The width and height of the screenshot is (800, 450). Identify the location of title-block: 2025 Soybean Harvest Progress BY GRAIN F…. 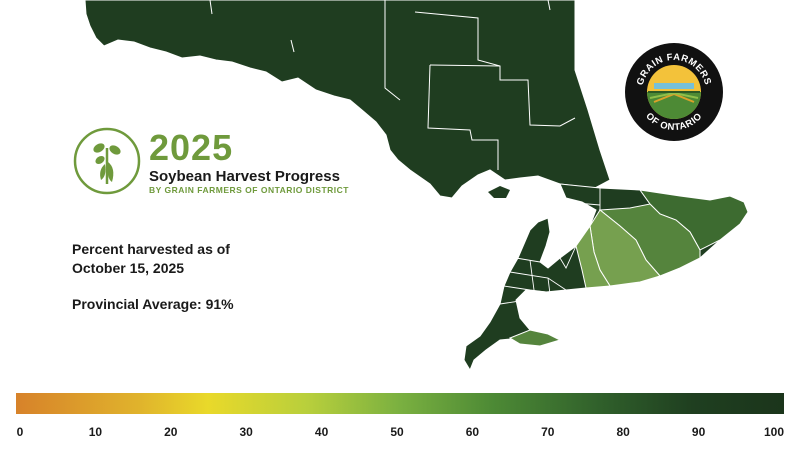
(222, 161).